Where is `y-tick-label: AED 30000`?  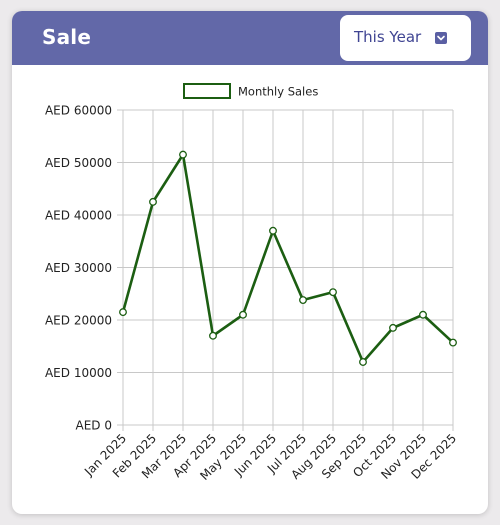
y-tick-label: AED 30000 is located at coordinates (78, 268).